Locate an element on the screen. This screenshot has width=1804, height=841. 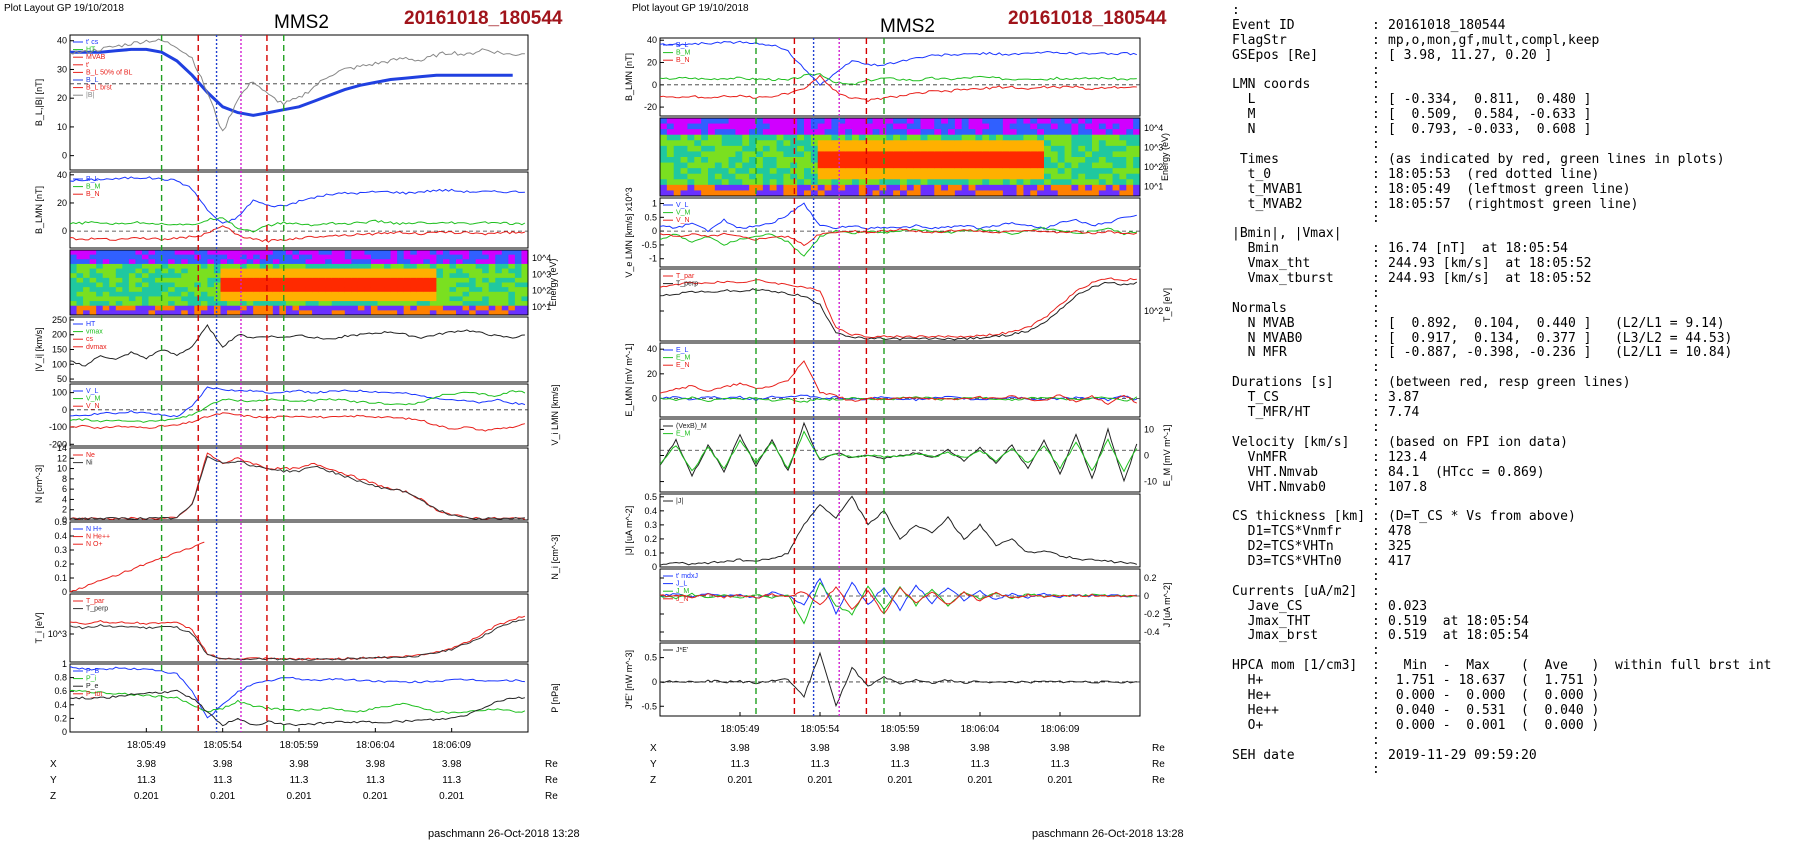
summary-key: He++ is located at coordinates (1255, 710).